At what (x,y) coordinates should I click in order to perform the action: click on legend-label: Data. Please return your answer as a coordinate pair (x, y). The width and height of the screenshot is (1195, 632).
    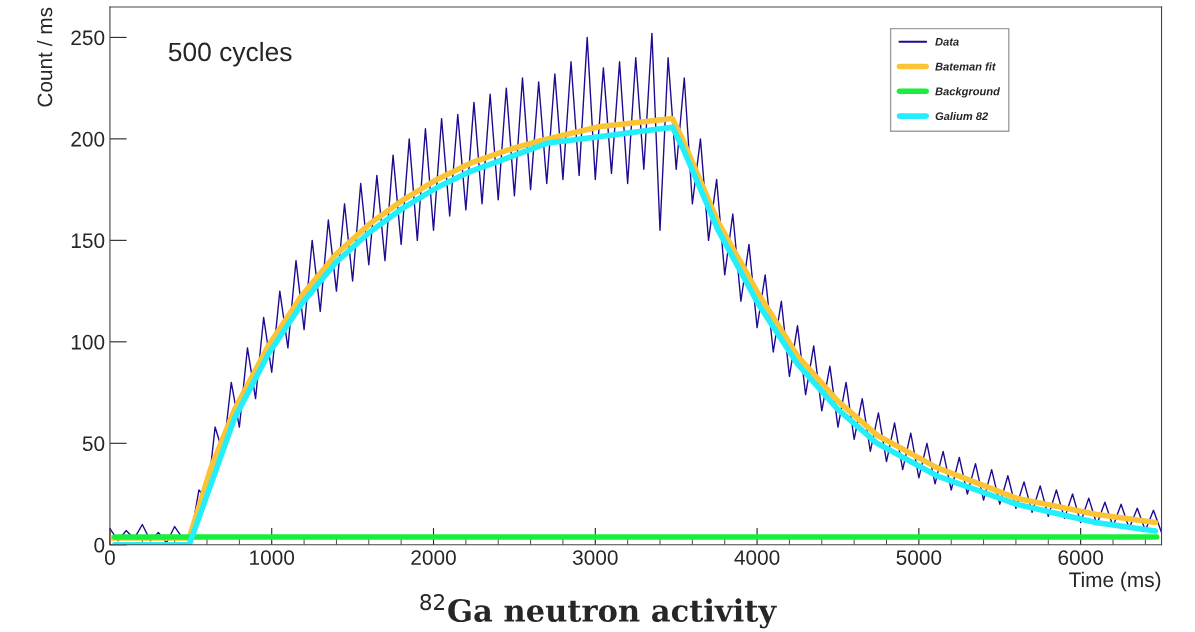
    Looking at the image, I should click on (947, 41).